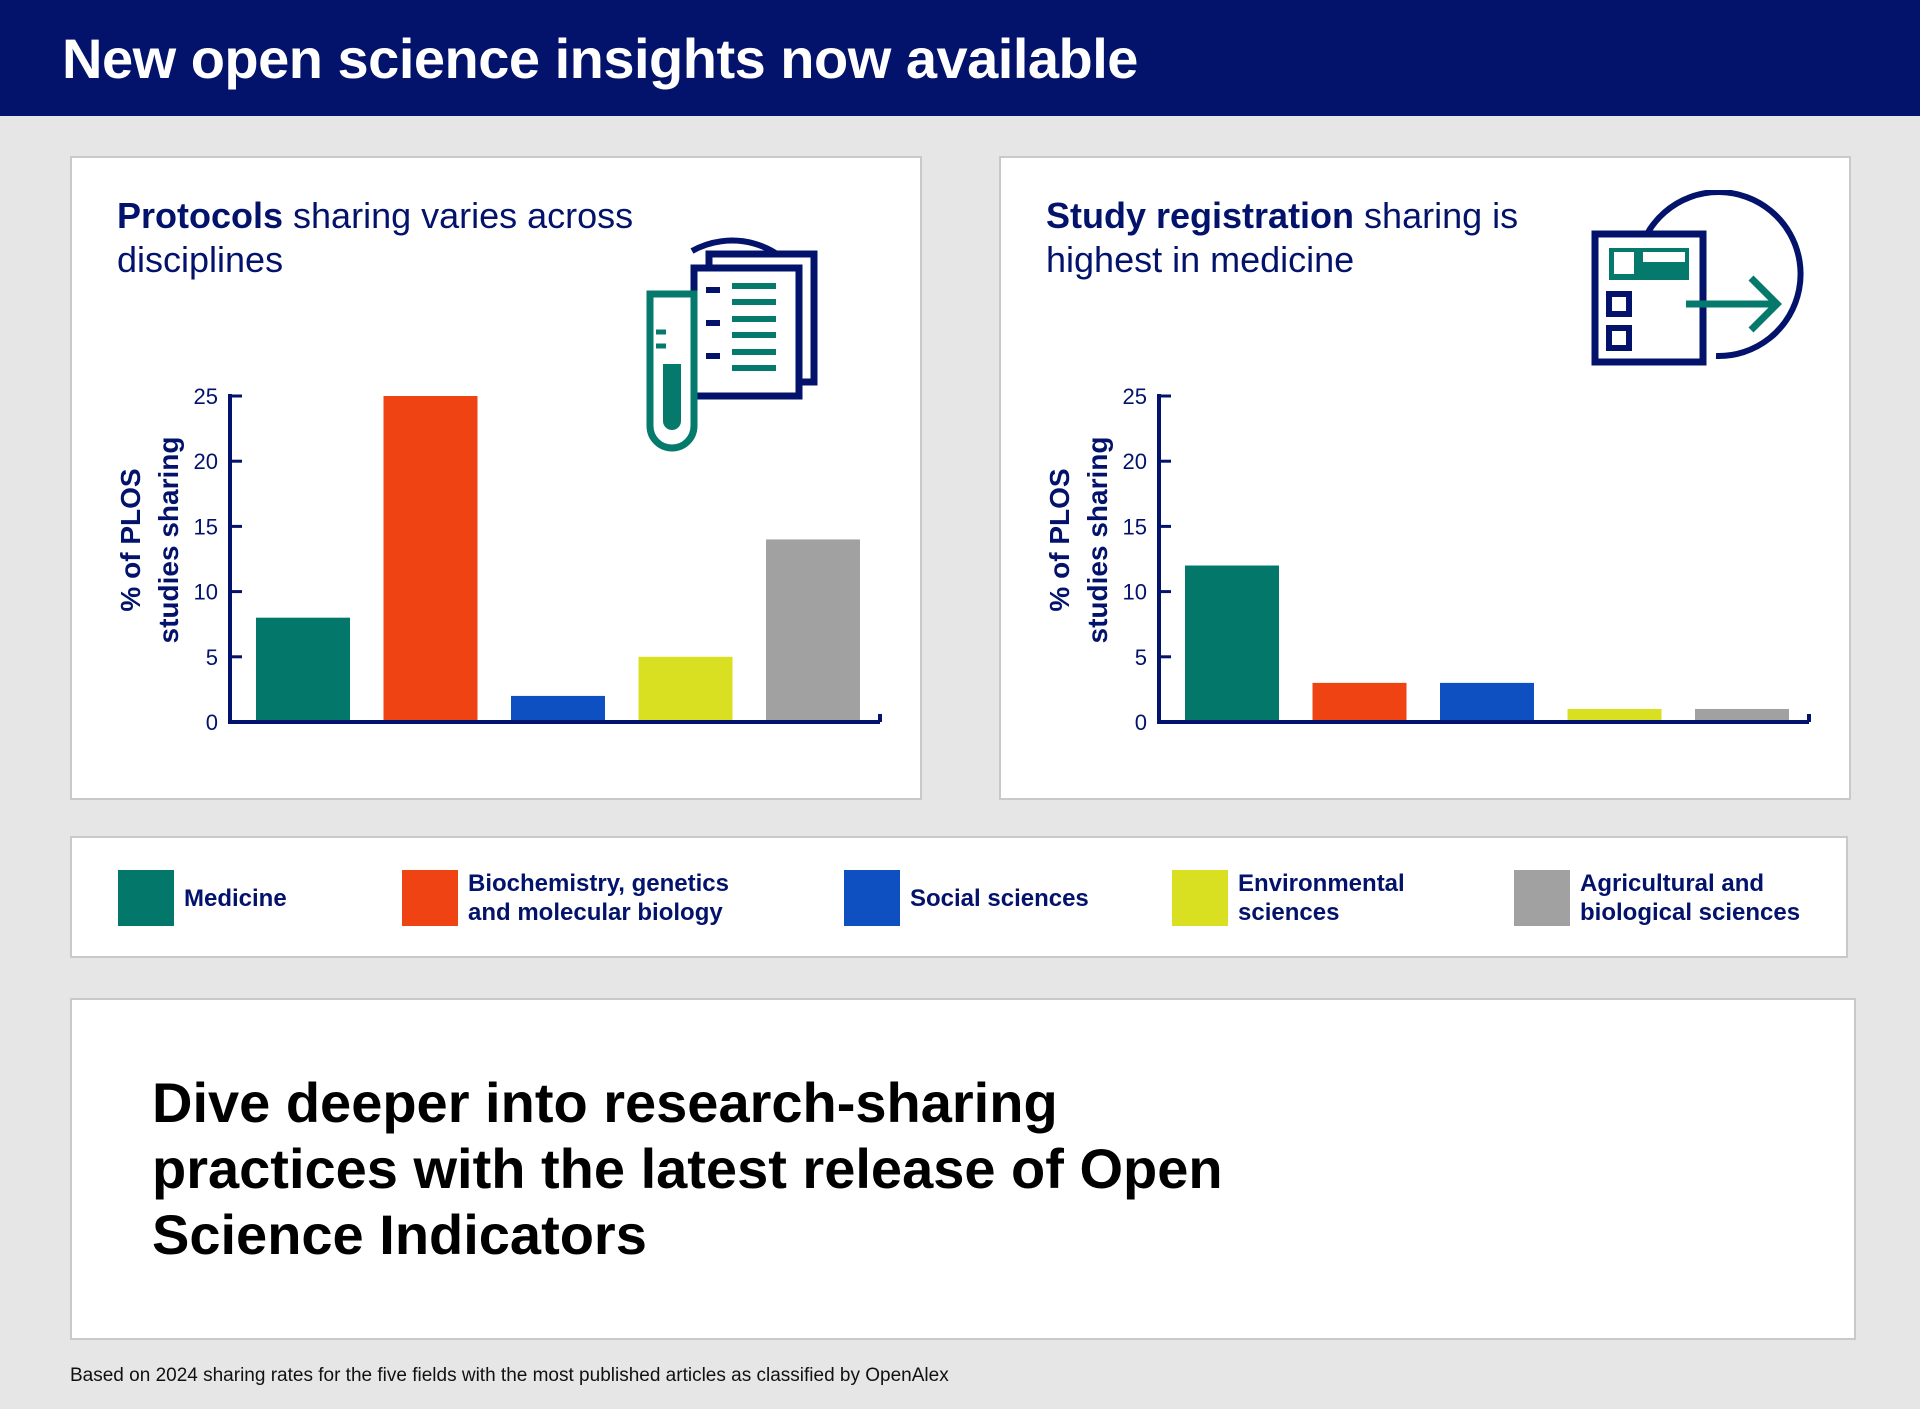 The width and height of the screenshot is (1920, 1409). I want to click on protocols-bar-chart: 0 5 10 15 20 25 % of PLOS studies sharing, so click(498, 559).